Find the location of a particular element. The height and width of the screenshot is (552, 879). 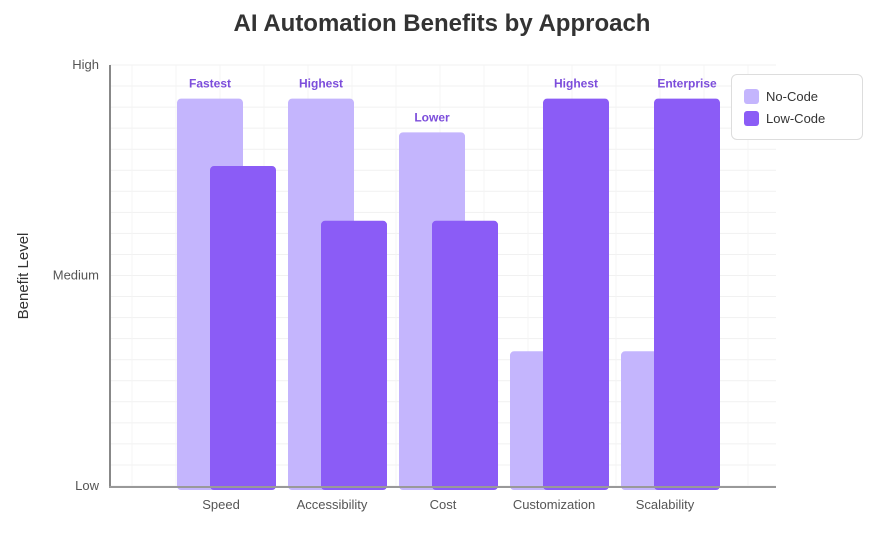

legend: No-Code Low-Code is located at coordinates (797, 107).